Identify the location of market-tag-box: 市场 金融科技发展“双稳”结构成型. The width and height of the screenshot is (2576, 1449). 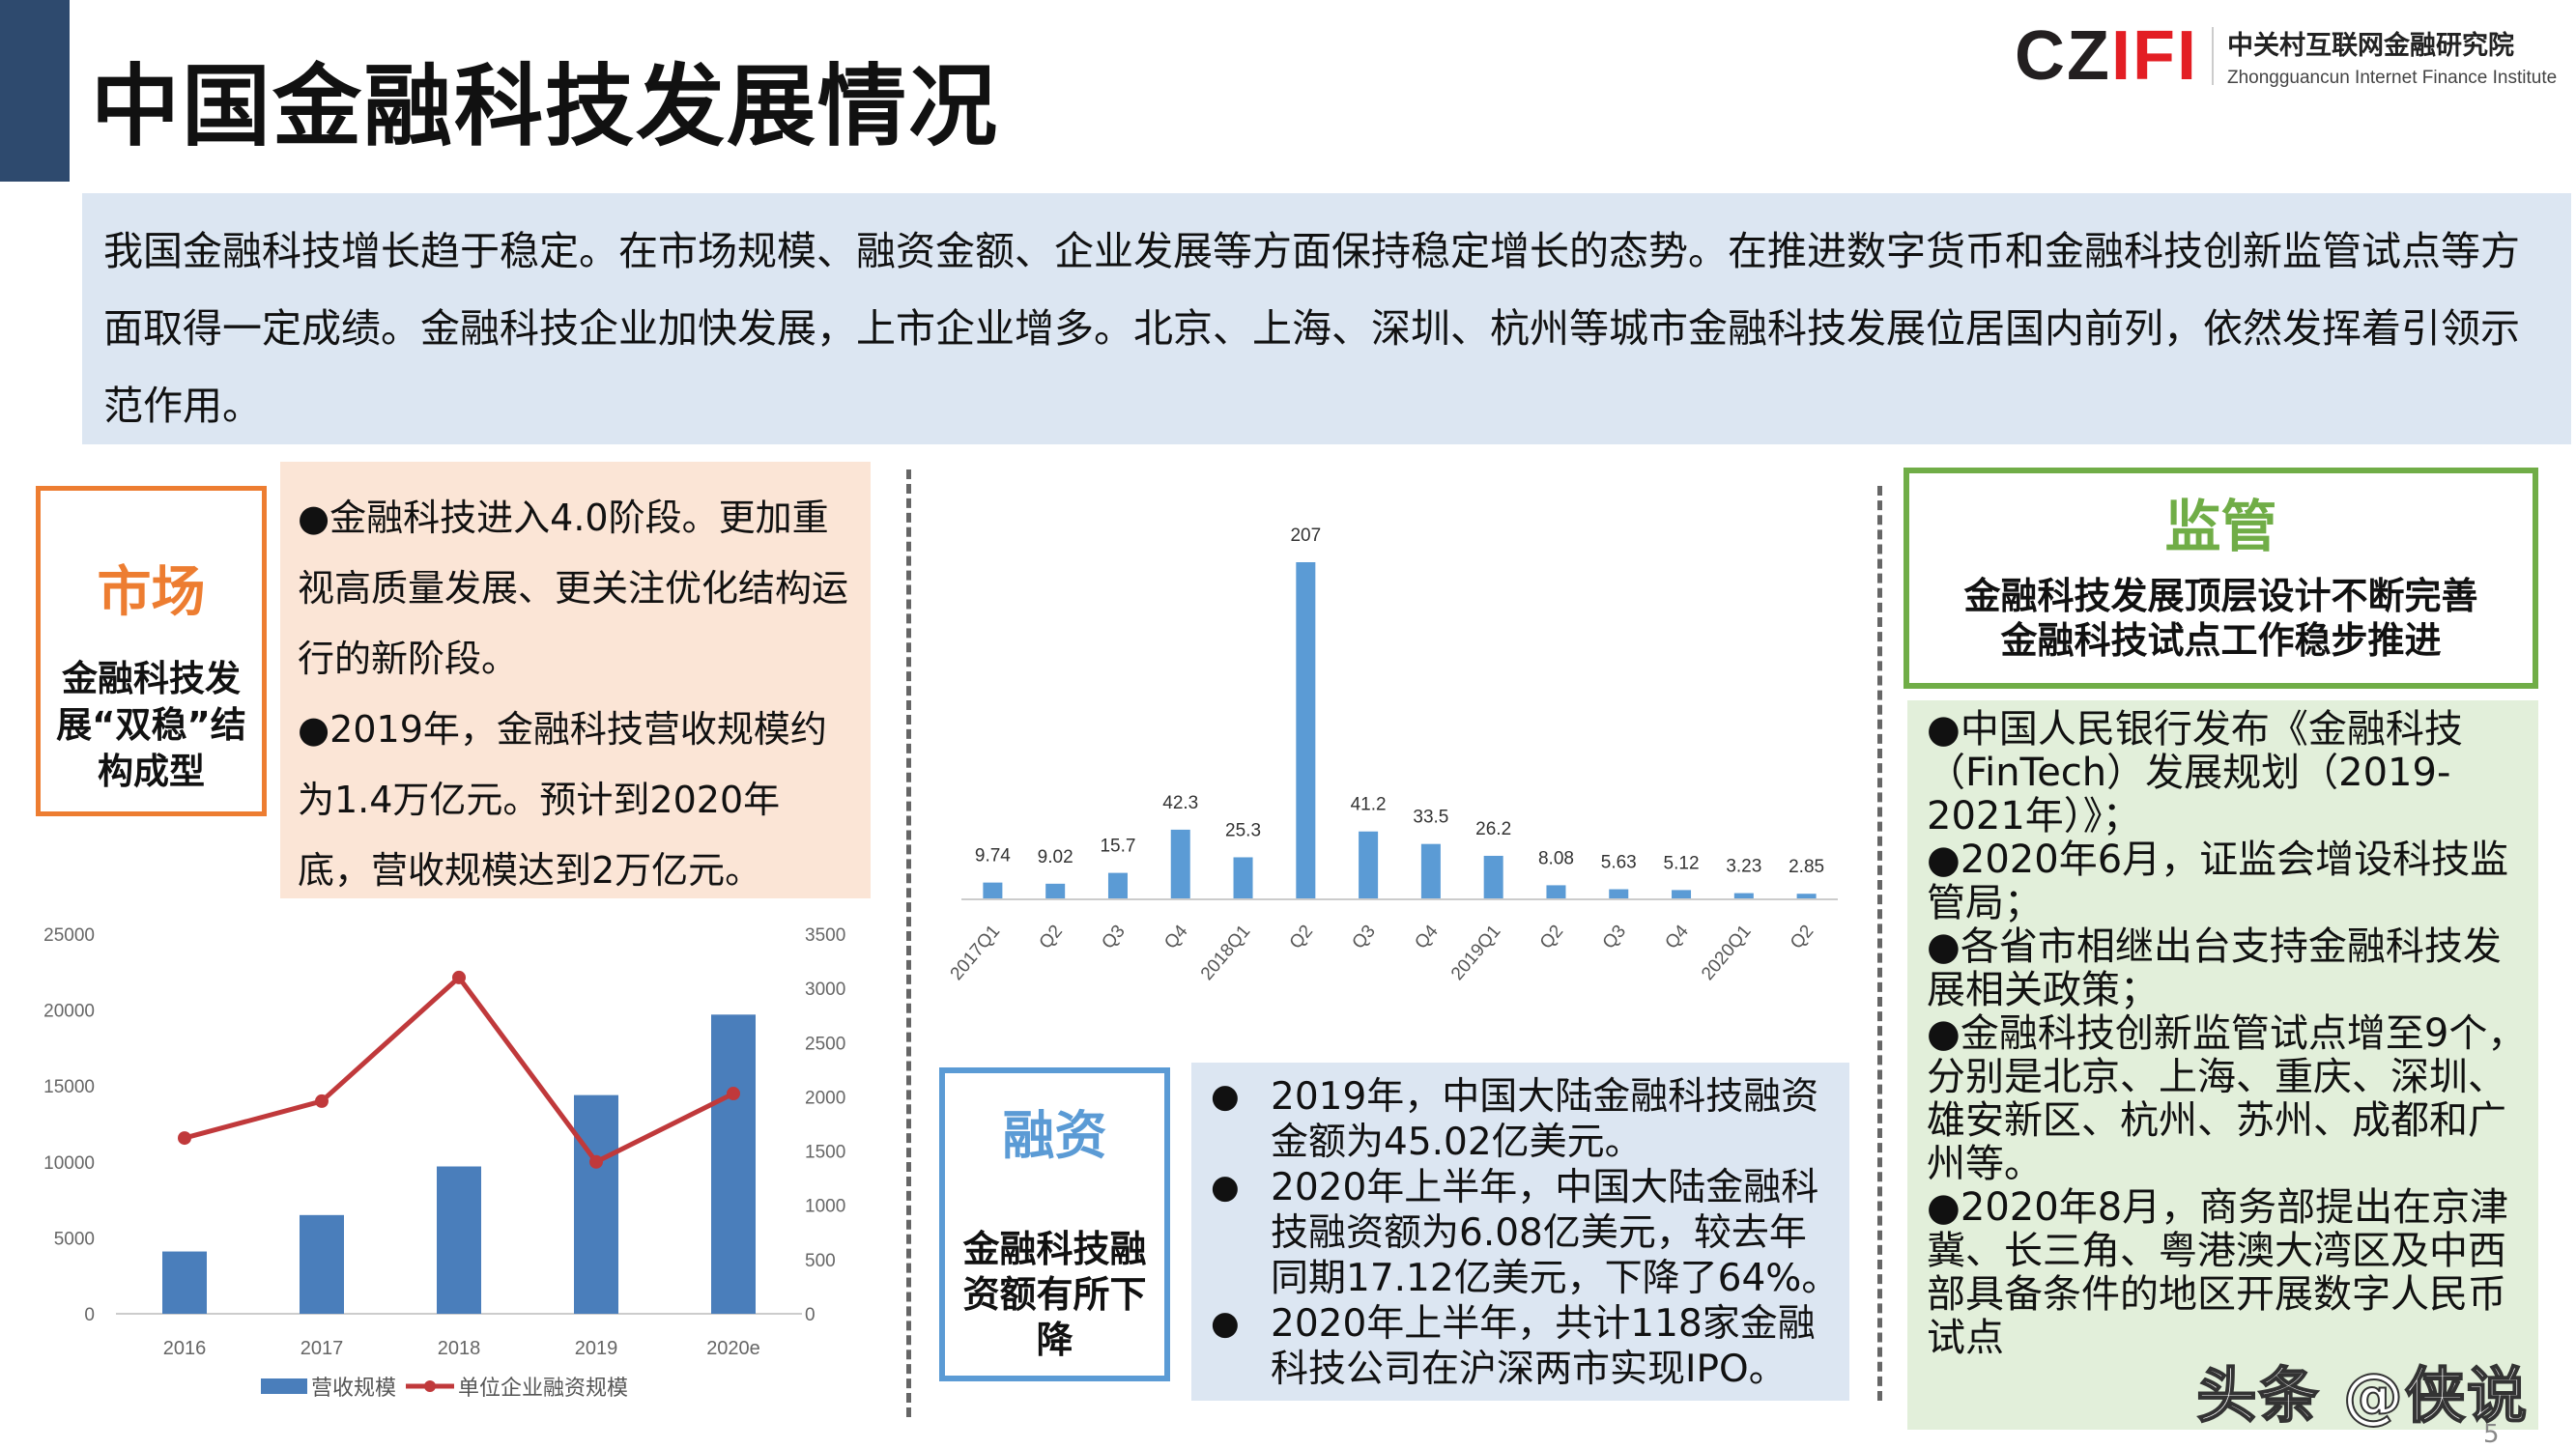
(152, 651).